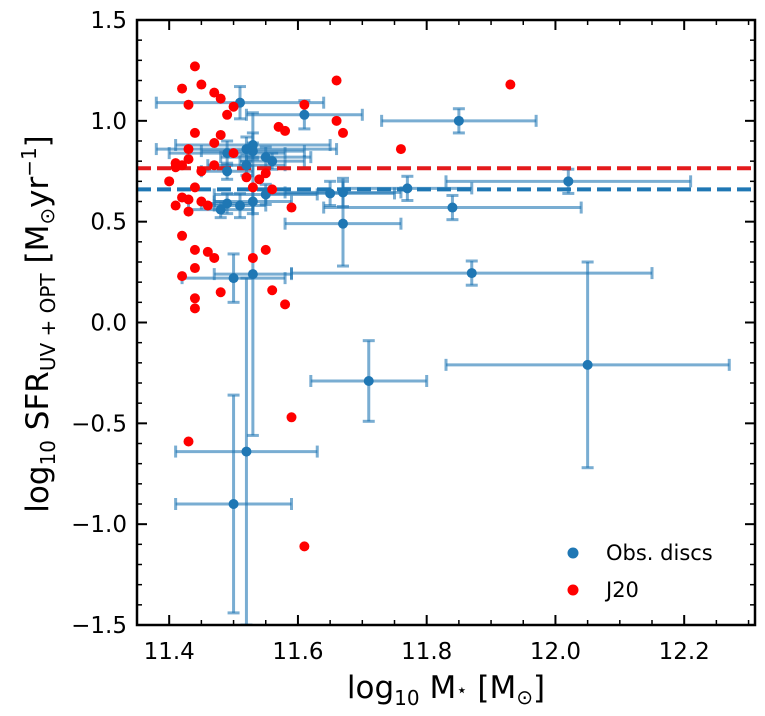 This screenshot has width=765, height=716. What do you see at coordinates (573, 590) in the screenshot?
I see `legend-marker-j20` at bounding box center [573, 590].